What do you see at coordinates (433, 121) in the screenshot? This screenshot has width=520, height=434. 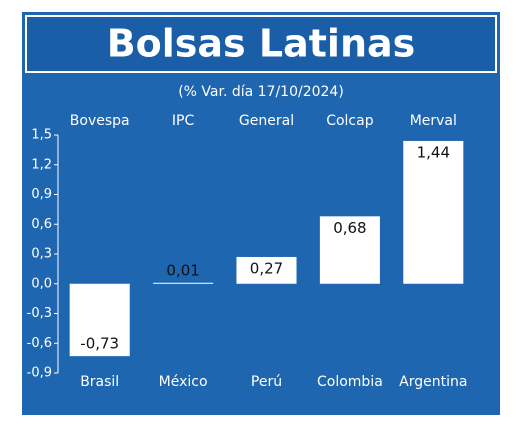 I see `index-label: Merval` at bounding box center [433, 121].